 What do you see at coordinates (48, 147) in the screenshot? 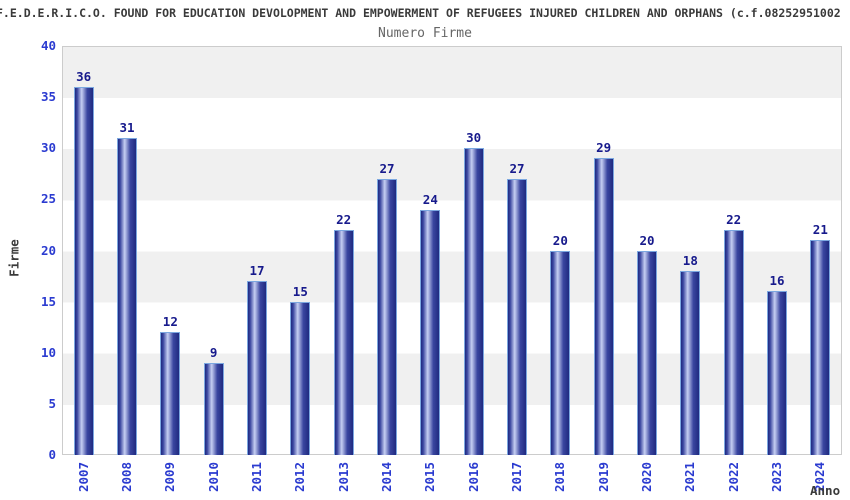
I see `y-tick-30: 30` at bounding box center [48, 147].